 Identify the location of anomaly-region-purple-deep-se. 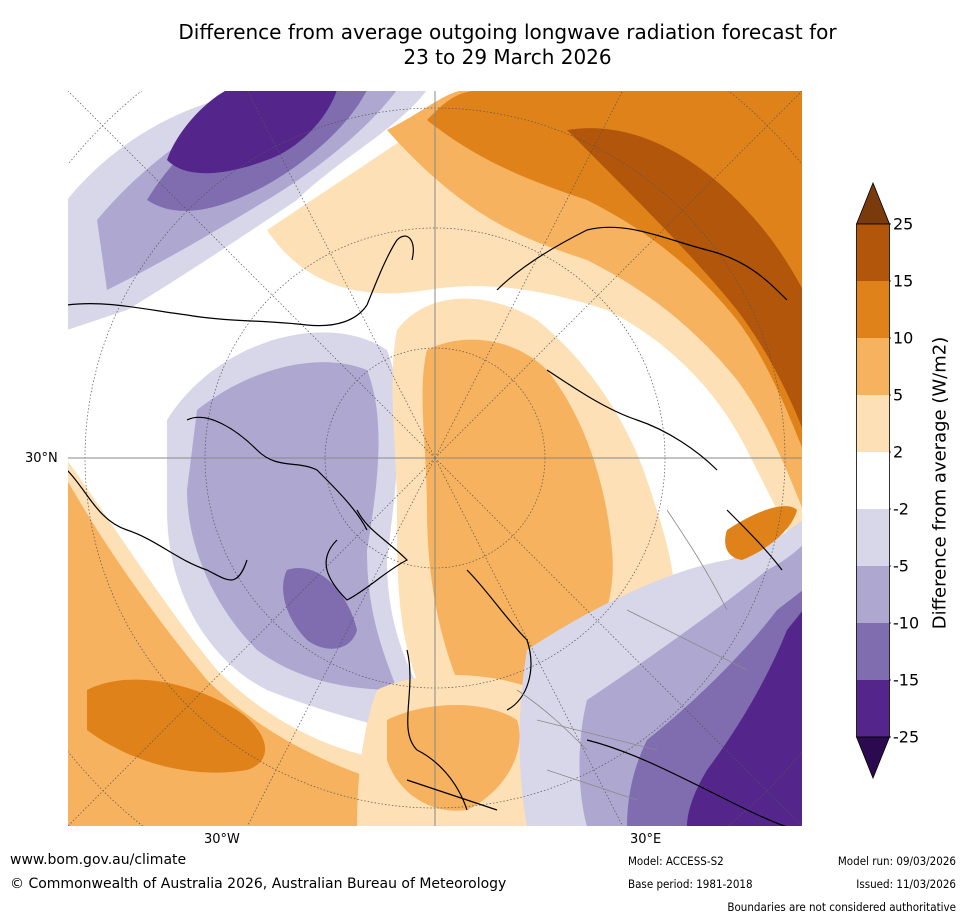
(745, 718).